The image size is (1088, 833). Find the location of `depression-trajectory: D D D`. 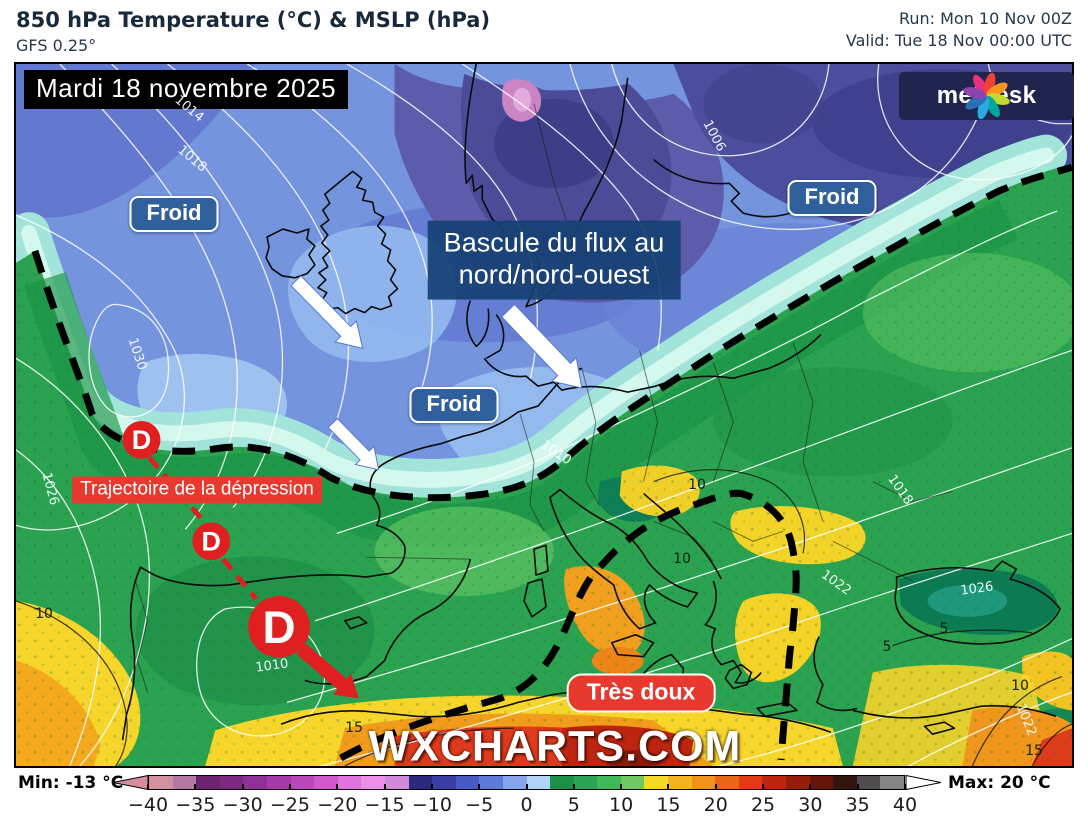

depression-trajectory: D D D is located at coordinates (240, 559).